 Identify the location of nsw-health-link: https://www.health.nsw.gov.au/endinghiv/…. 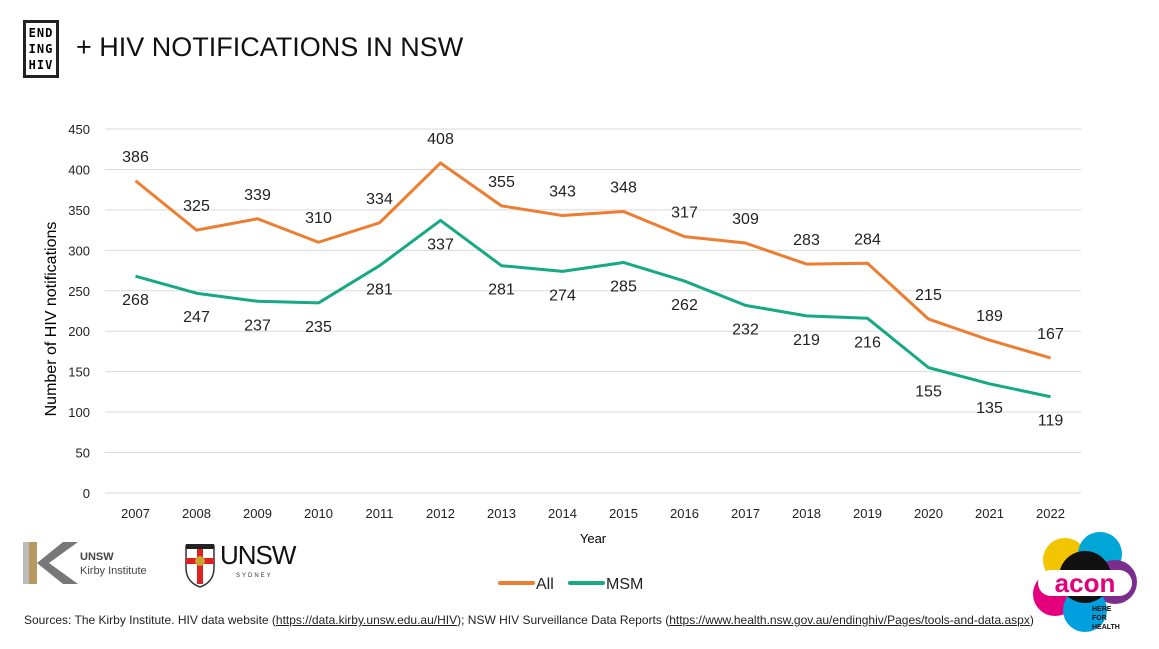
(849, 620).